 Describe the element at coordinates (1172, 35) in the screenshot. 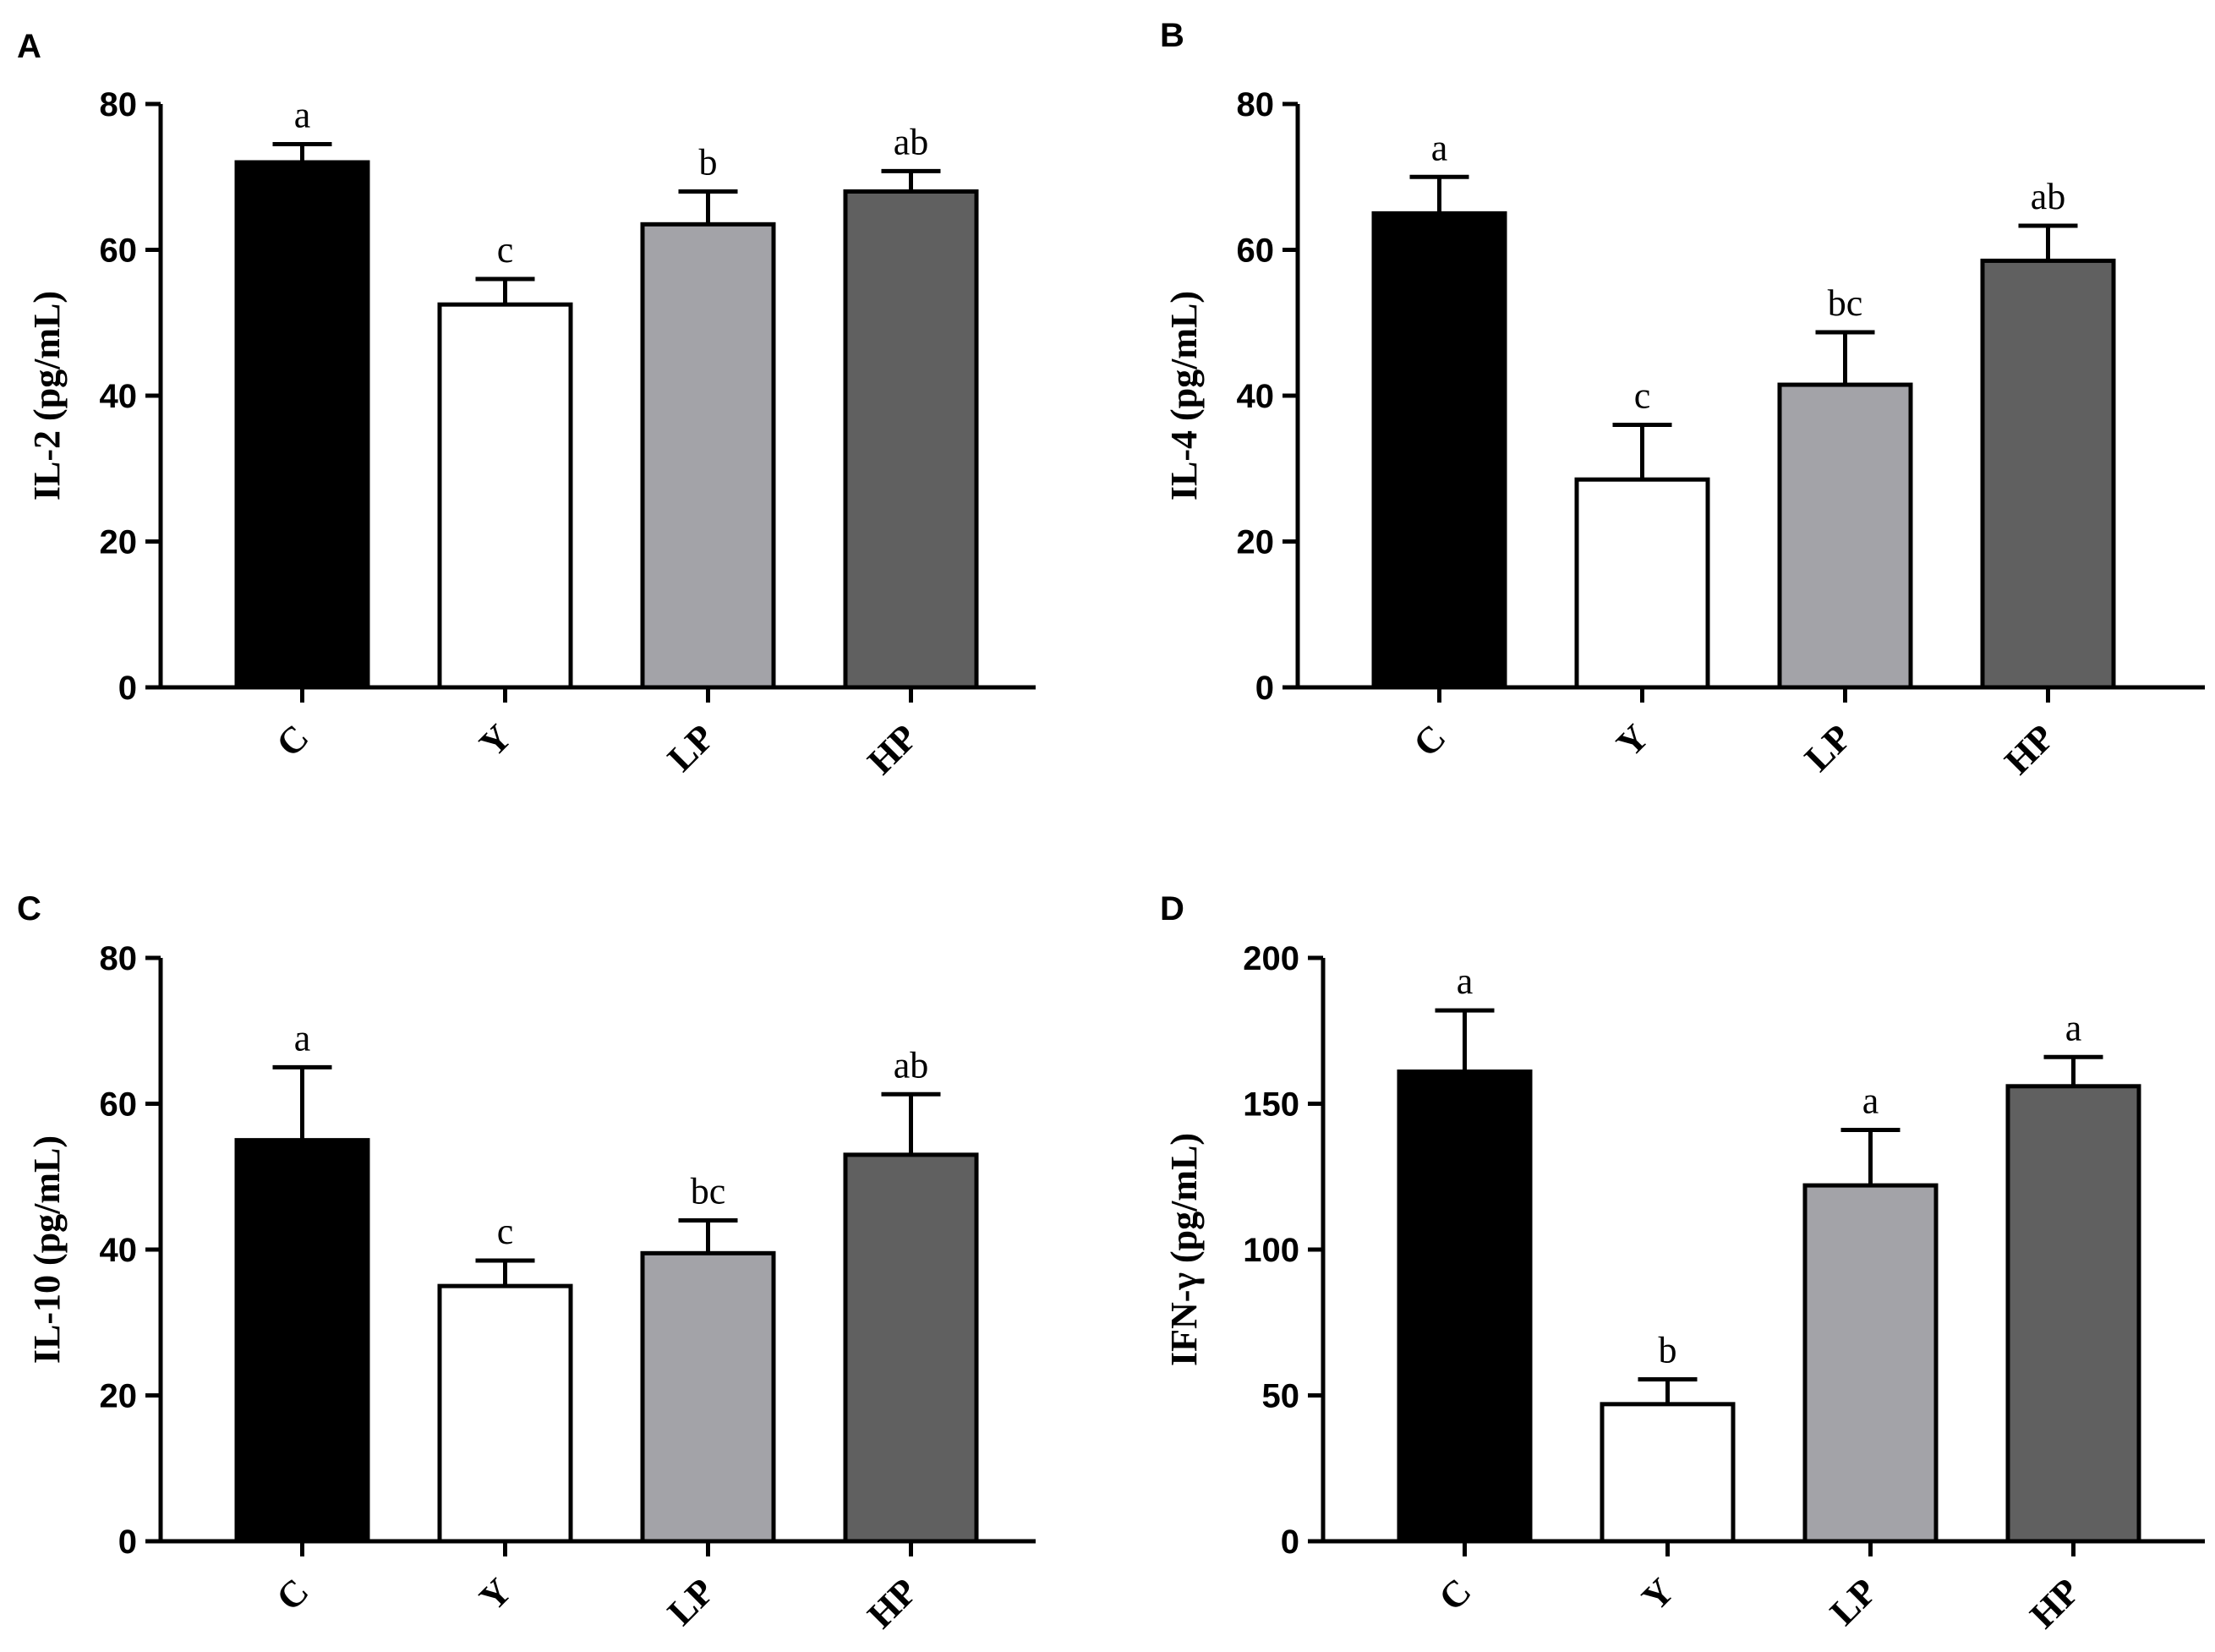

I see `panel-letter: B` at that location.